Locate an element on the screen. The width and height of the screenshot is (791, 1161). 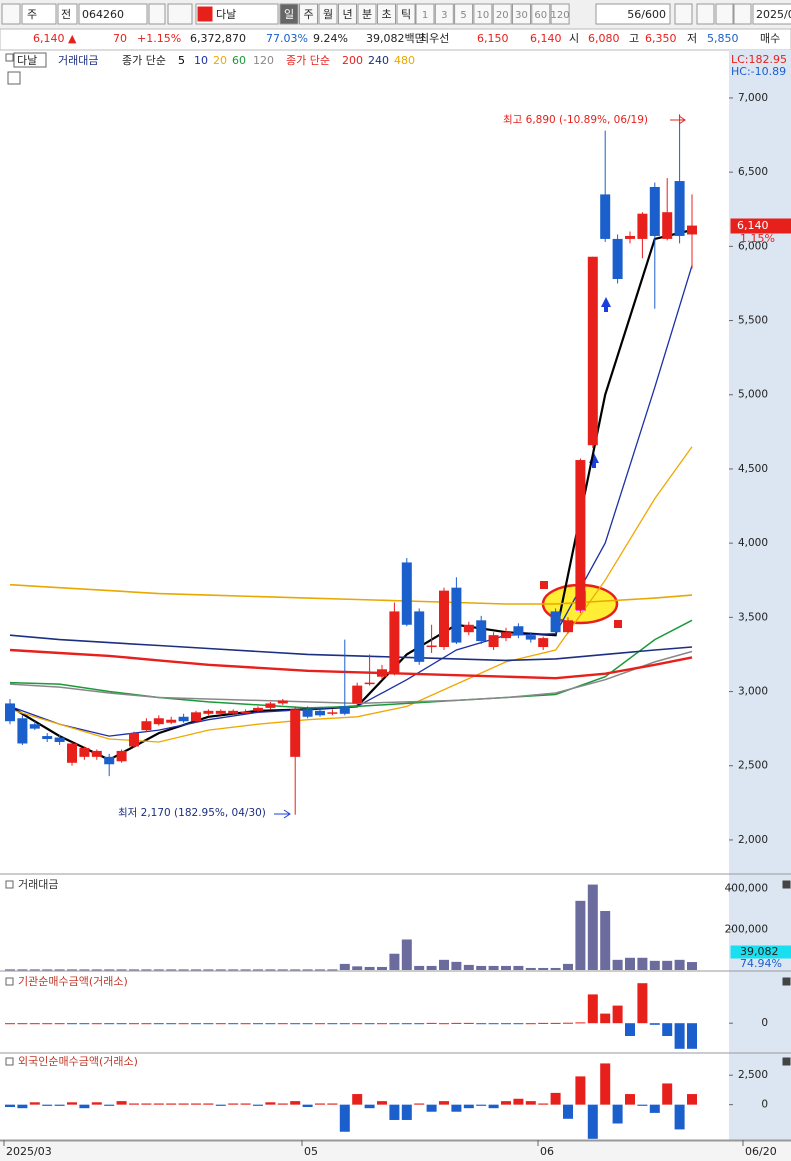
code-input: 064260 is located at coordinates (103, 14).